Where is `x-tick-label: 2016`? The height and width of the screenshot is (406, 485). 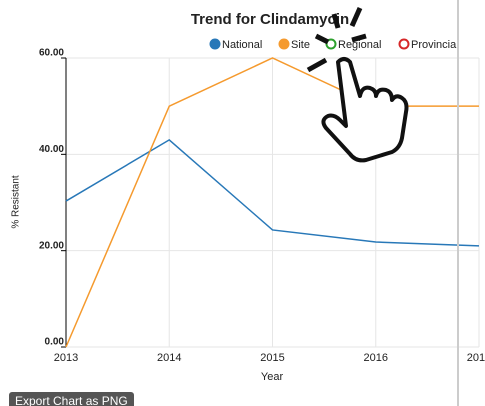 x-tick-label: 2016 is located at coordinates (376, 358).